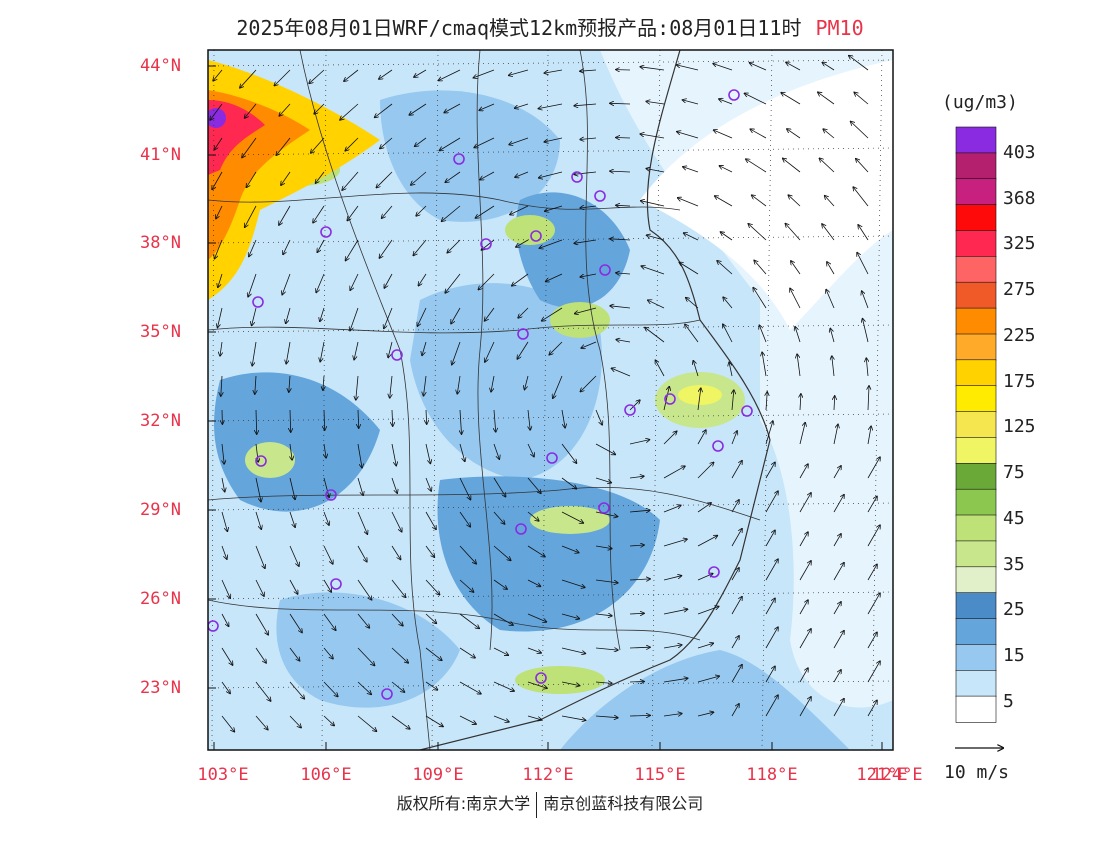 This screenshot has height=850, width=1100. Describe the element at coordinates (1019, 289) in the screenshot. I see `colorbar-label-275: 275` at that location.